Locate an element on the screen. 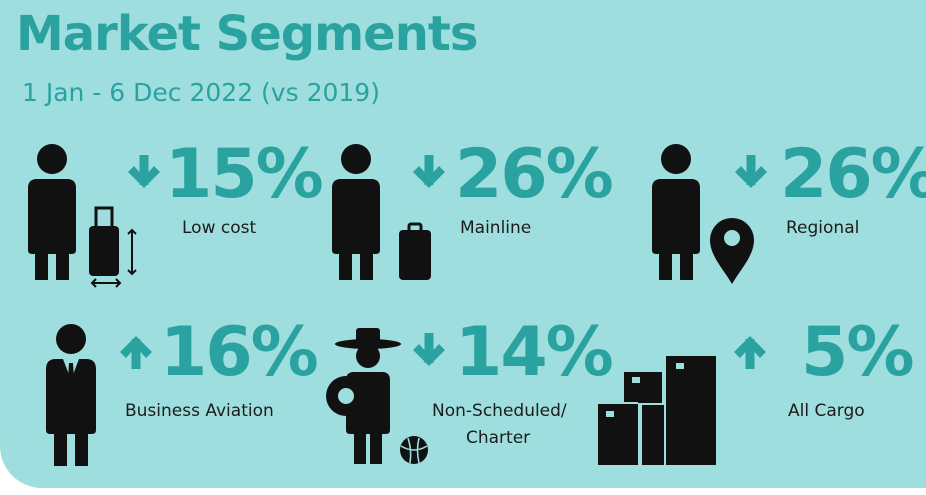 This screenshot has height=495, width=926. traveler-with-suitcase-icon is located at coordinates (381, 212).